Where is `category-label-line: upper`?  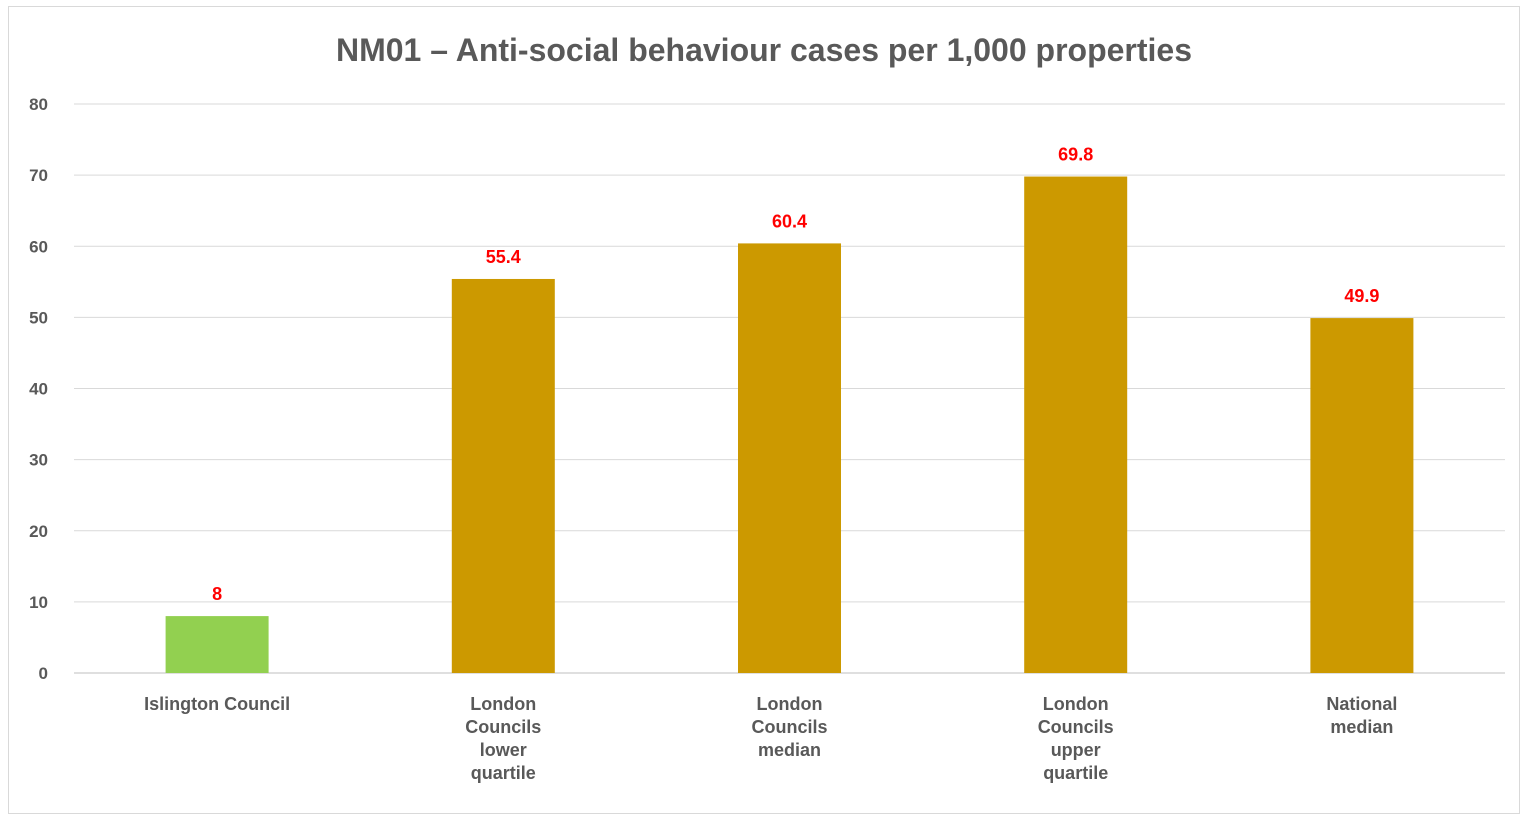
category-label-line: upper is located at coordinates (1076, 750).